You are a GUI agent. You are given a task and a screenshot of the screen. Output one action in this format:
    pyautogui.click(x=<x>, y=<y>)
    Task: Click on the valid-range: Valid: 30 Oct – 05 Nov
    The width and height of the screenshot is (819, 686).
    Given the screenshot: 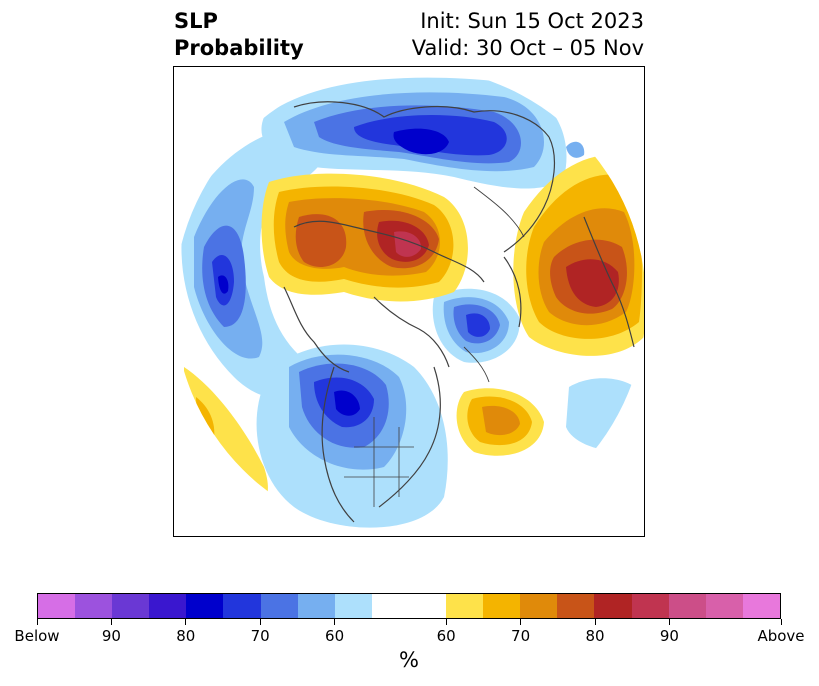 What is the action you would take?
    pyautogui.click(x=527, y=48)
    